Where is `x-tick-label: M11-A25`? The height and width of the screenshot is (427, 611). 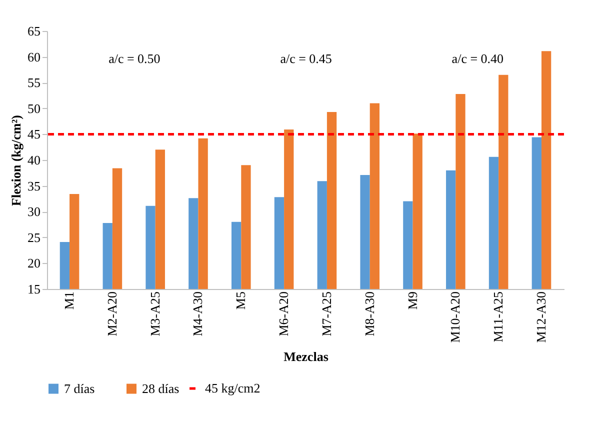
x-tick-label: M11-A25 is located at coordinates (498, 317).